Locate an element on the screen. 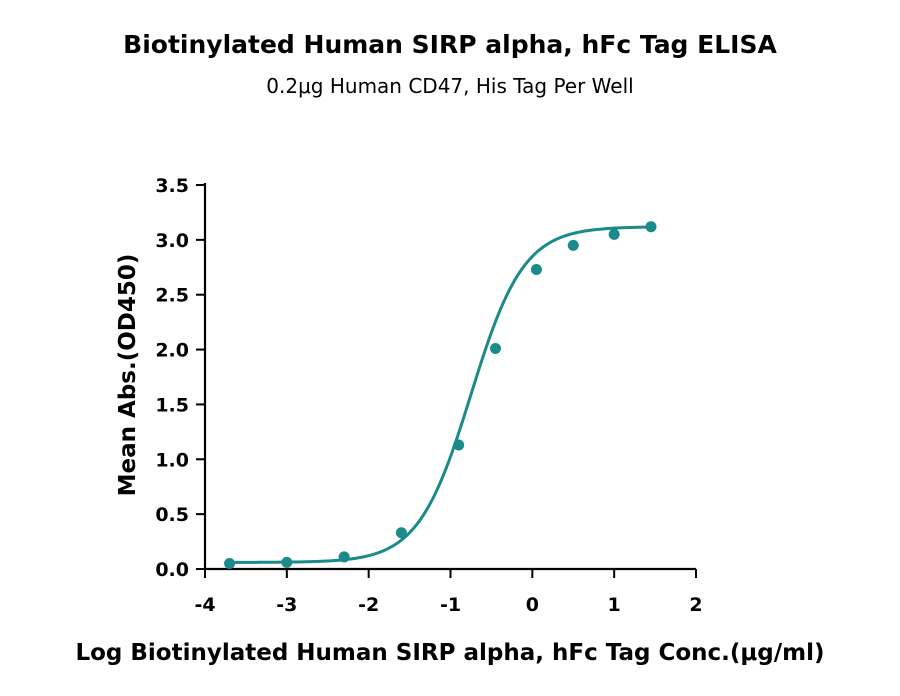 The width and height of the screenshot is (900, 696). y-tick-label-0: 0.0 is located at coordinates (172, 570).